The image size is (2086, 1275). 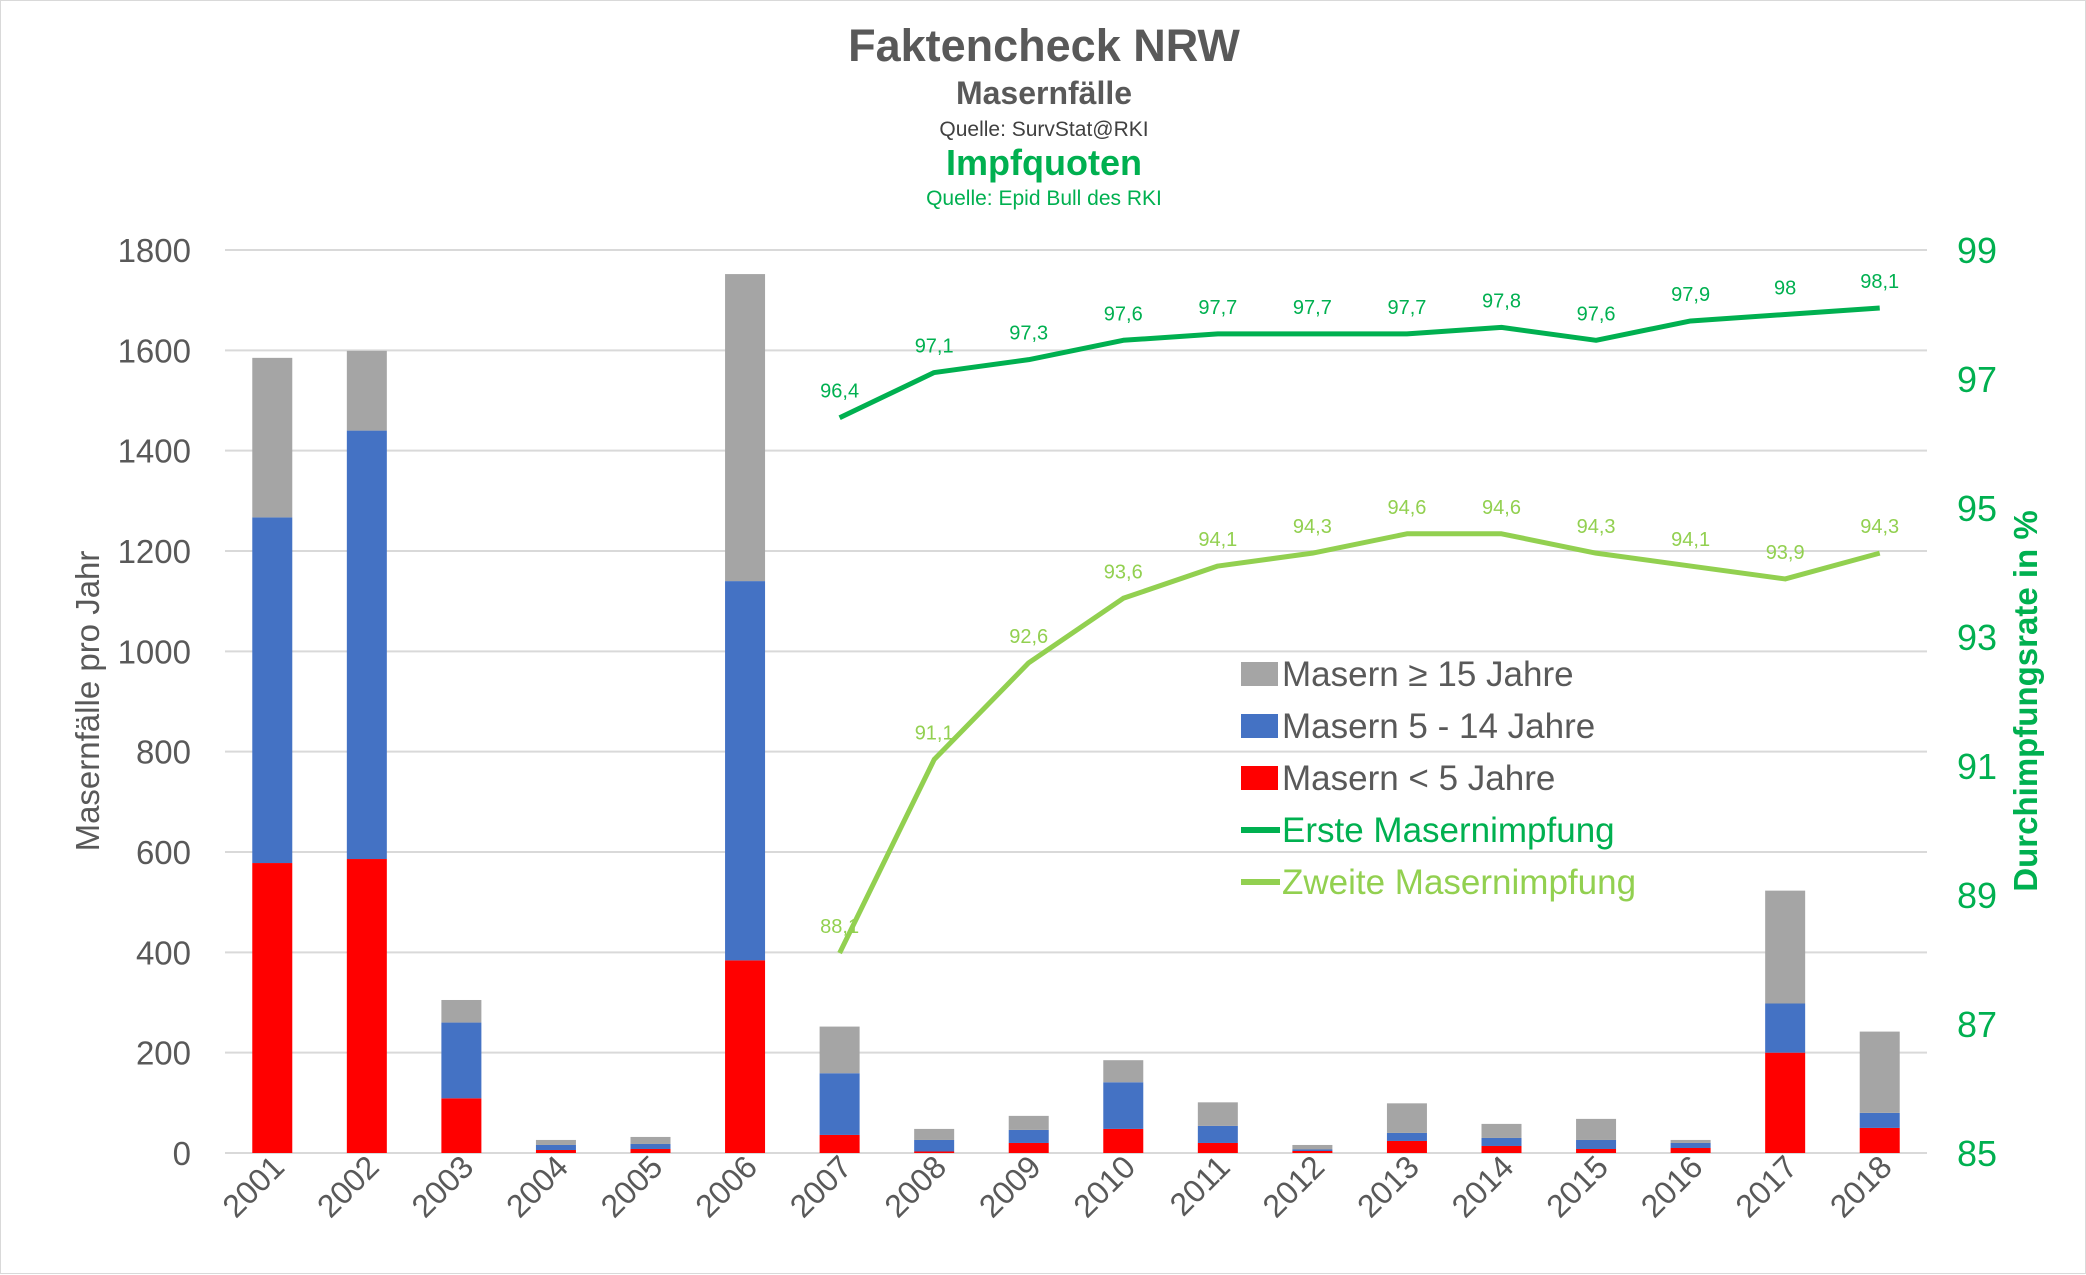 I want to click on y2-axis-title: Durchimpfungsrate in %, so click(x=2025, y=700).